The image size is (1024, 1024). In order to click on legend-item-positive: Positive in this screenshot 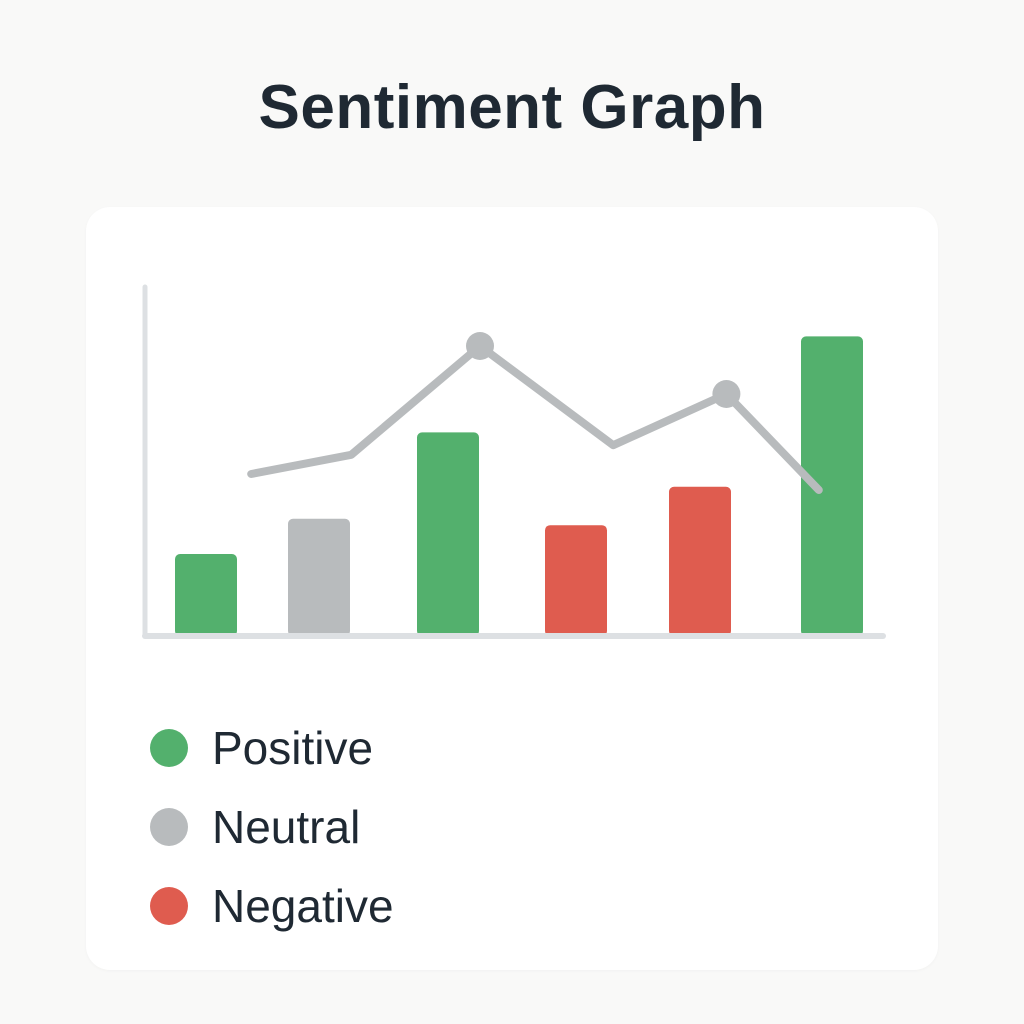, I will do `click(272, 747)`.